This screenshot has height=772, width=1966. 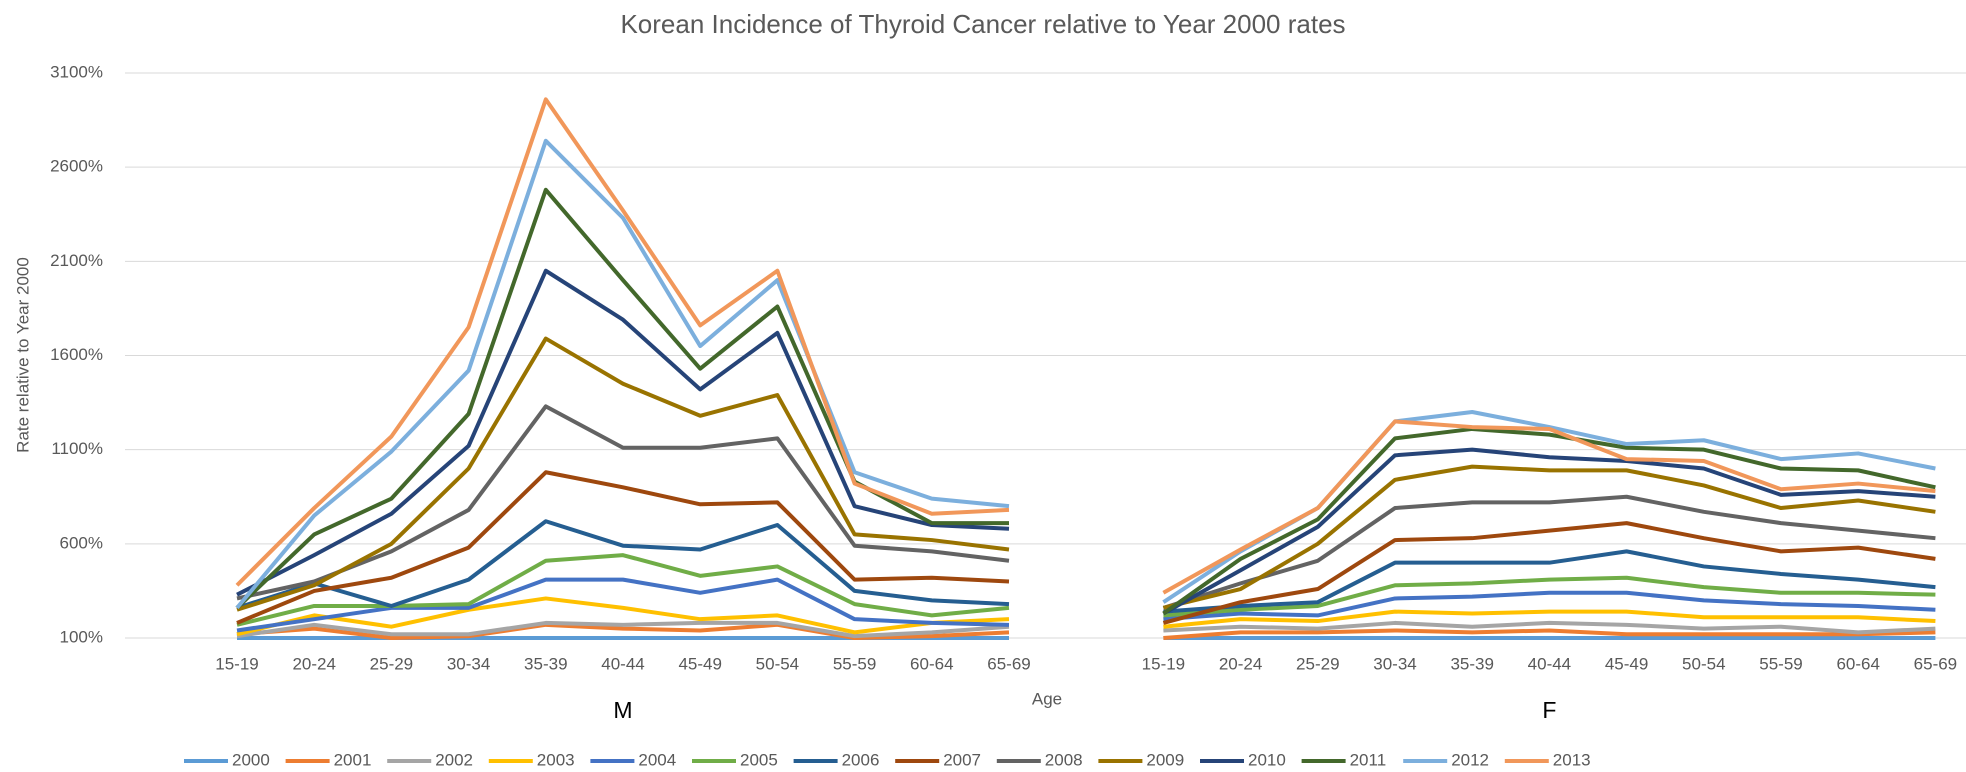 What do you see at coordinates (76, 71) in the screenshot?
I see `y-tick-label: 3100%` at bounding box center [76, 71].